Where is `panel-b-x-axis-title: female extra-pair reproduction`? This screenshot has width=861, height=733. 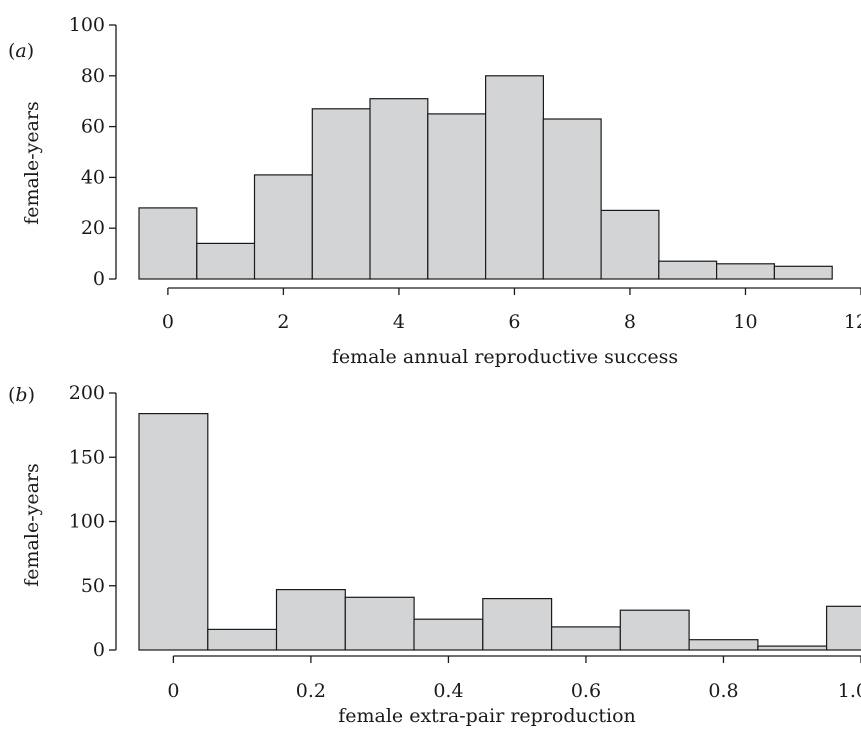
panel-b-x-axis-title: female extra-pair reproduction is located at coordinates (487, 716).